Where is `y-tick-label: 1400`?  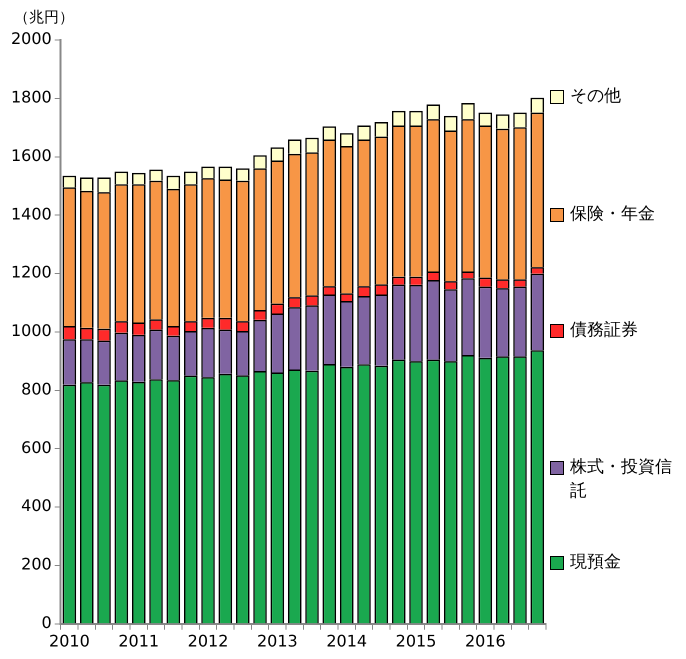 y-tick-label: 1400 is located at coordinates (31, 214).